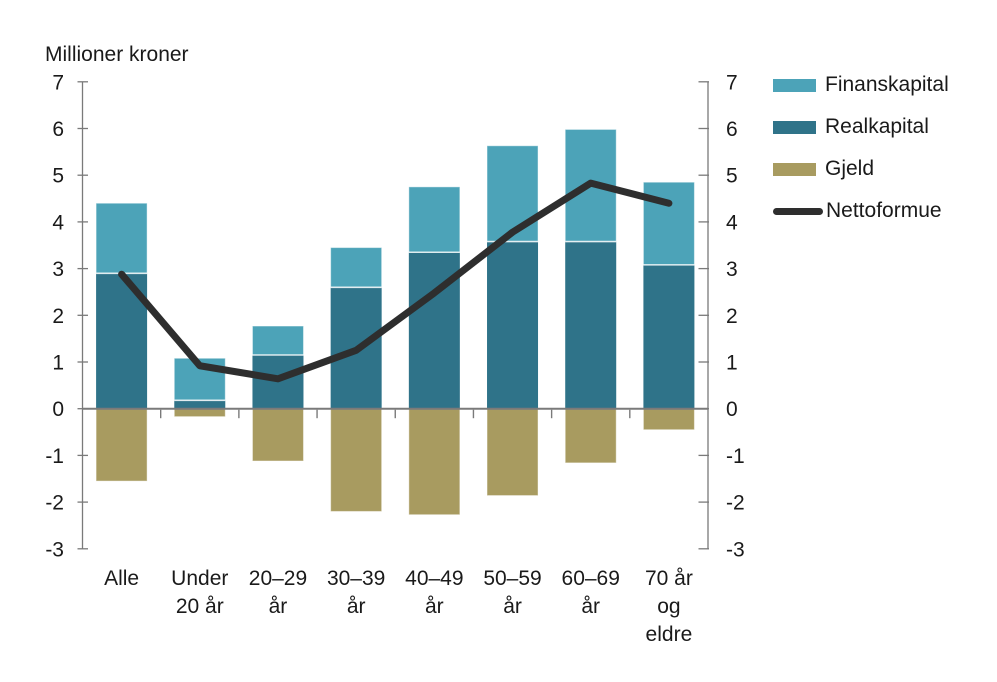  I want to click on y-tick-label-left: 6, so click(58, 129).